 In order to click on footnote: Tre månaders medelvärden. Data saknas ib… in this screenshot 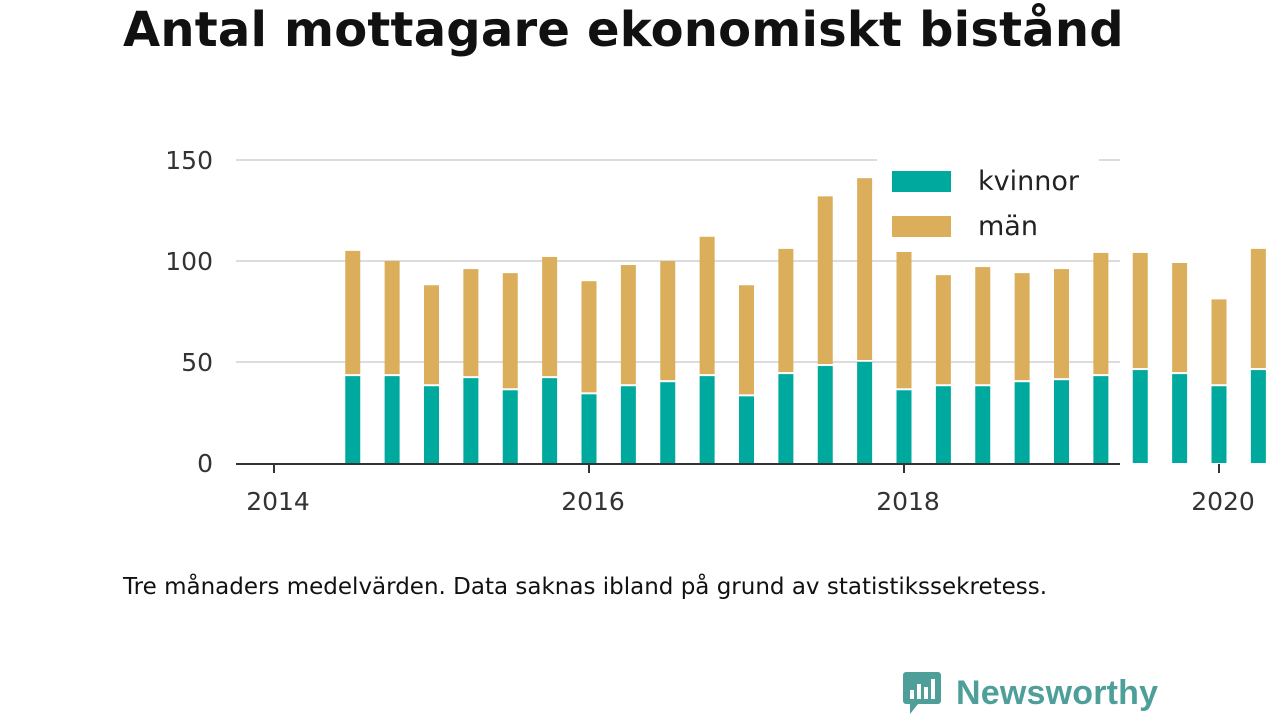, I will do `click(585, 587)`.